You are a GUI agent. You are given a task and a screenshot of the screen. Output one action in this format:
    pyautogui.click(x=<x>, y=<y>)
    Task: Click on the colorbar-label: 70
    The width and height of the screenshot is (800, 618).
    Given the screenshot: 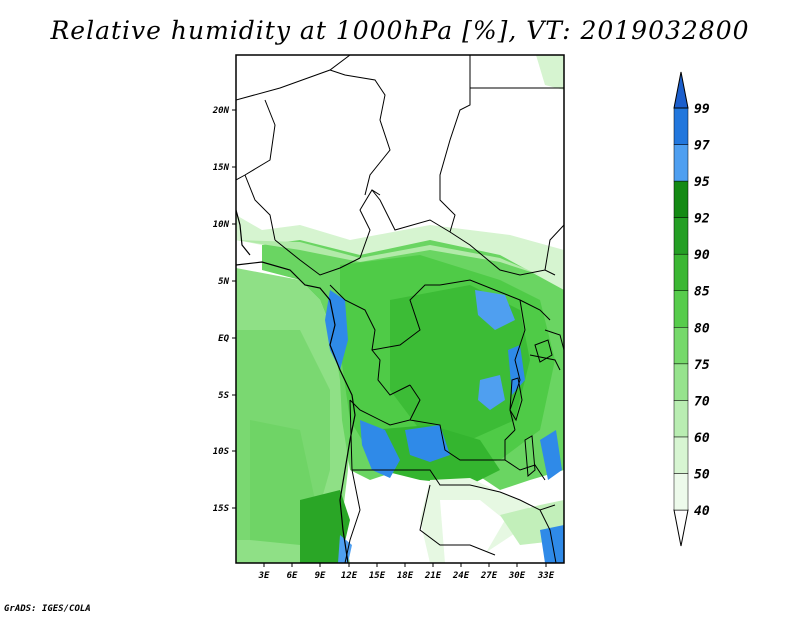 What is the action you would take?
    pyautogui.click(x=702, y=401)
    